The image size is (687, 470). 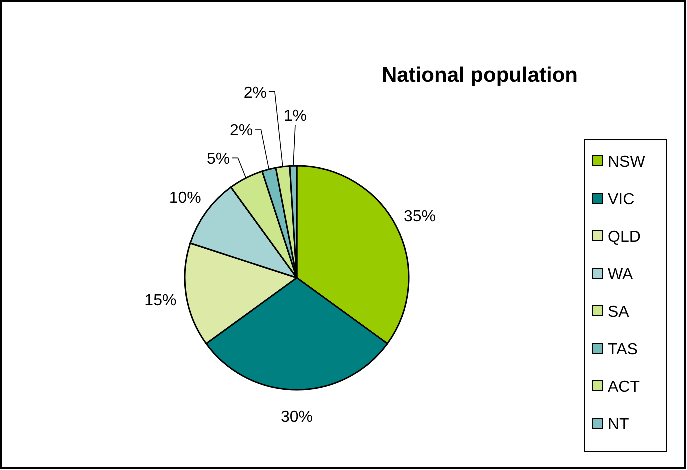 What do you see at coordinates (624, 237) in the screenshot?
I see `legend-label: QLD` at bounding box center [624, 237].